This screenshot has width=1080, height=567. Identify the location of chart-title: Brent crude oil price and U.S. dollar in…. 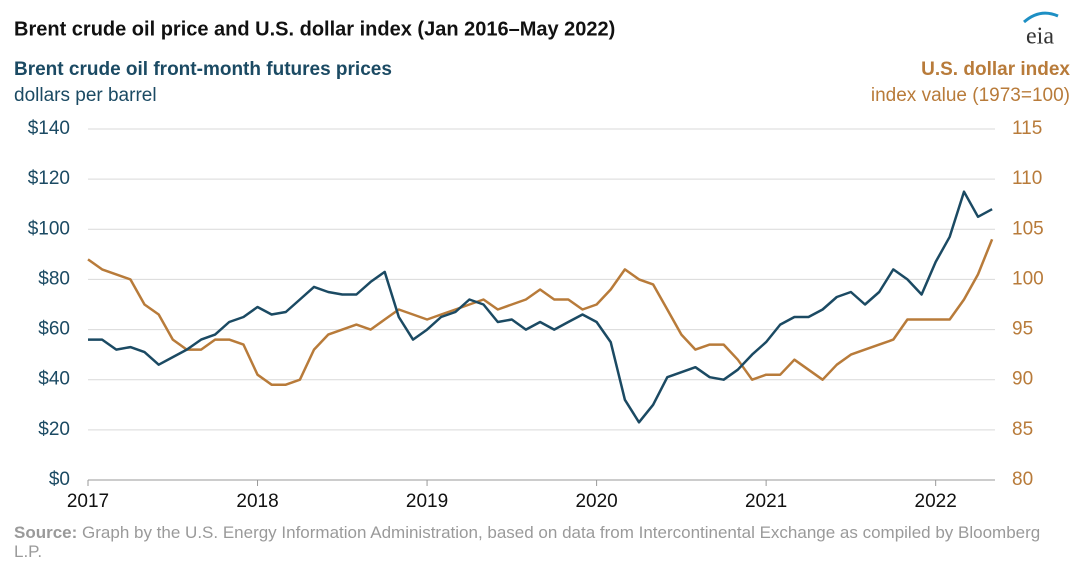
(314, 29).